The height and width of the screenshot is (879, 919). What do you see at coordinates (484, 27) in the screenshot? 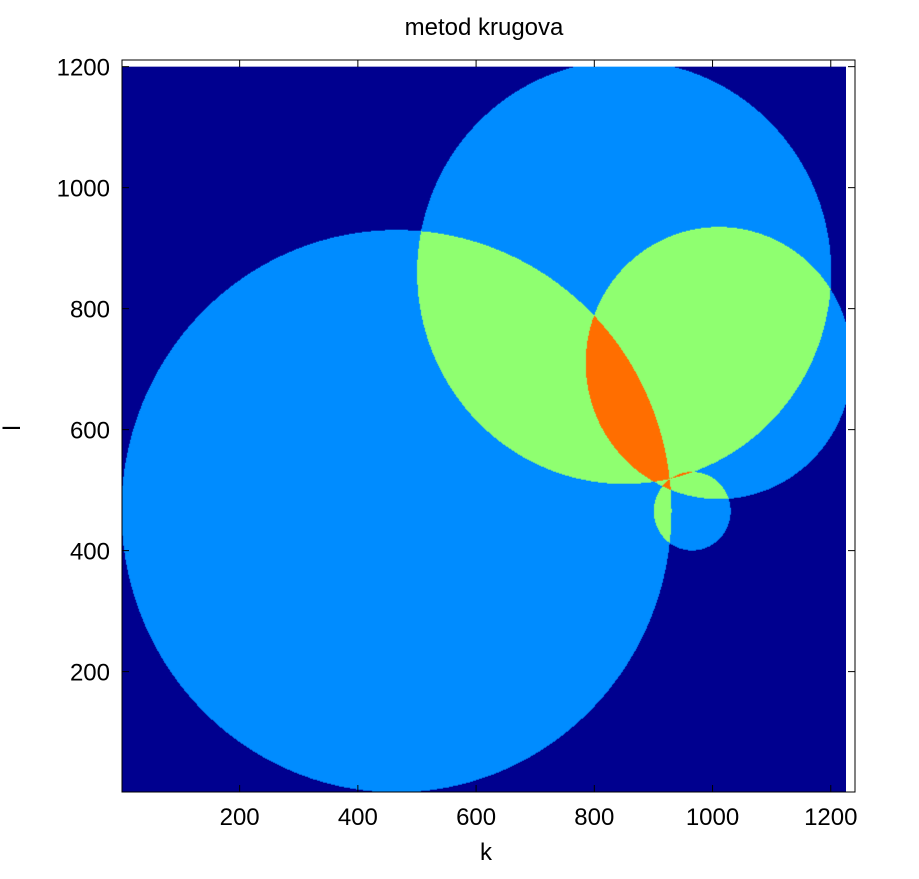
I see `chart-title: metod krugova` at bounding box center [484, 27].